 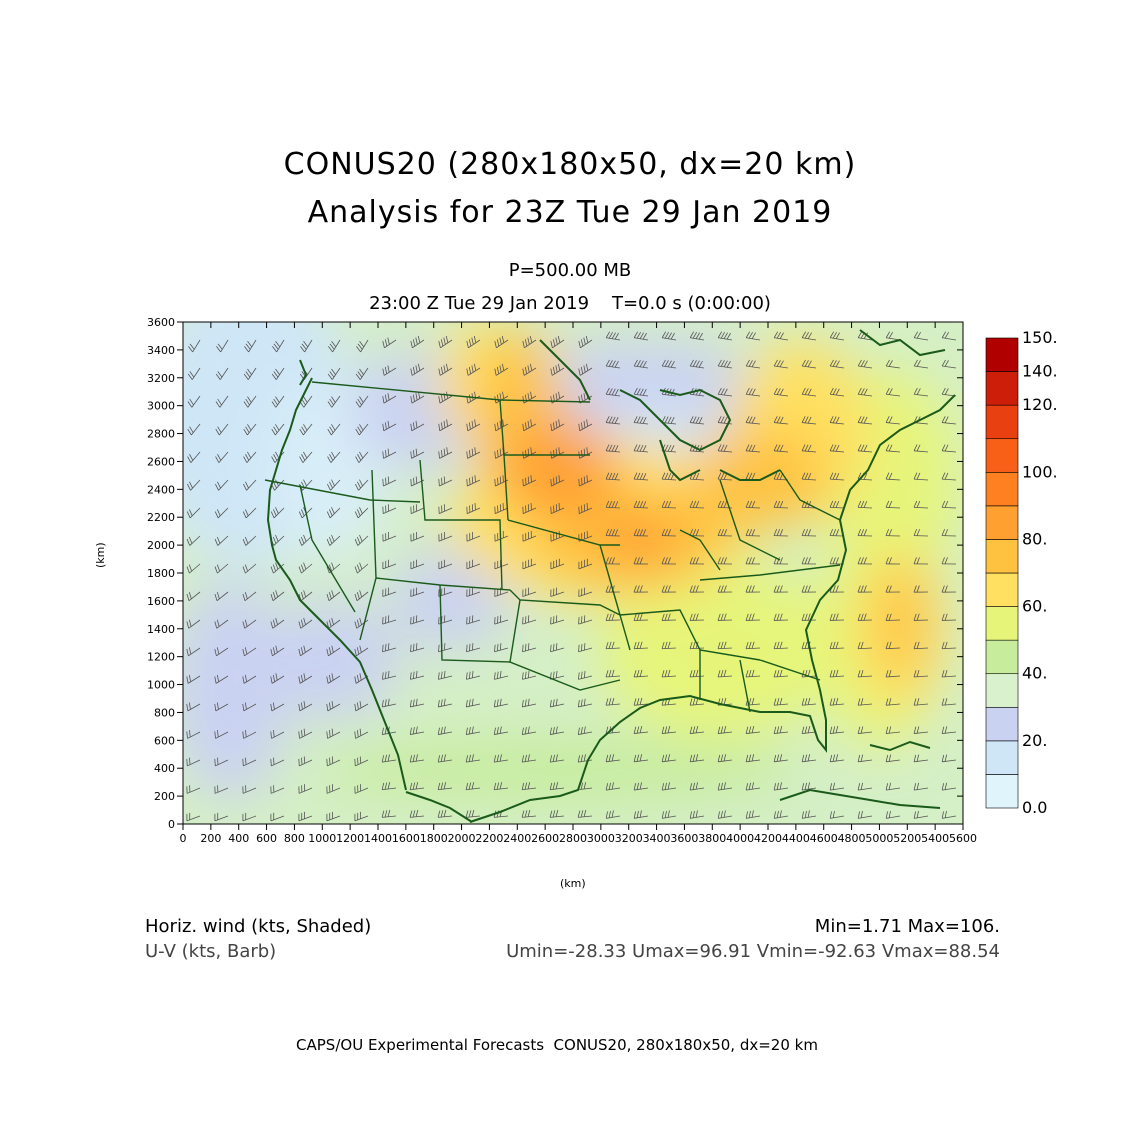 I want to click on x-tick-label: 4000, so click(x=740, y=838).